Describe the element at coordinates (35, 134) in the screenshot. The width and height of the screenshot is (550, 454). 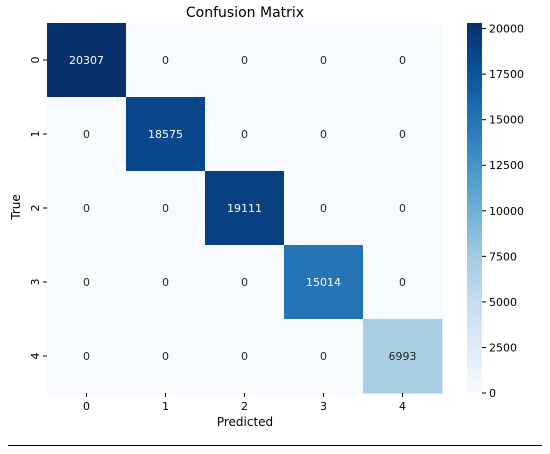
I see `y-tick-label: 1` at that location.